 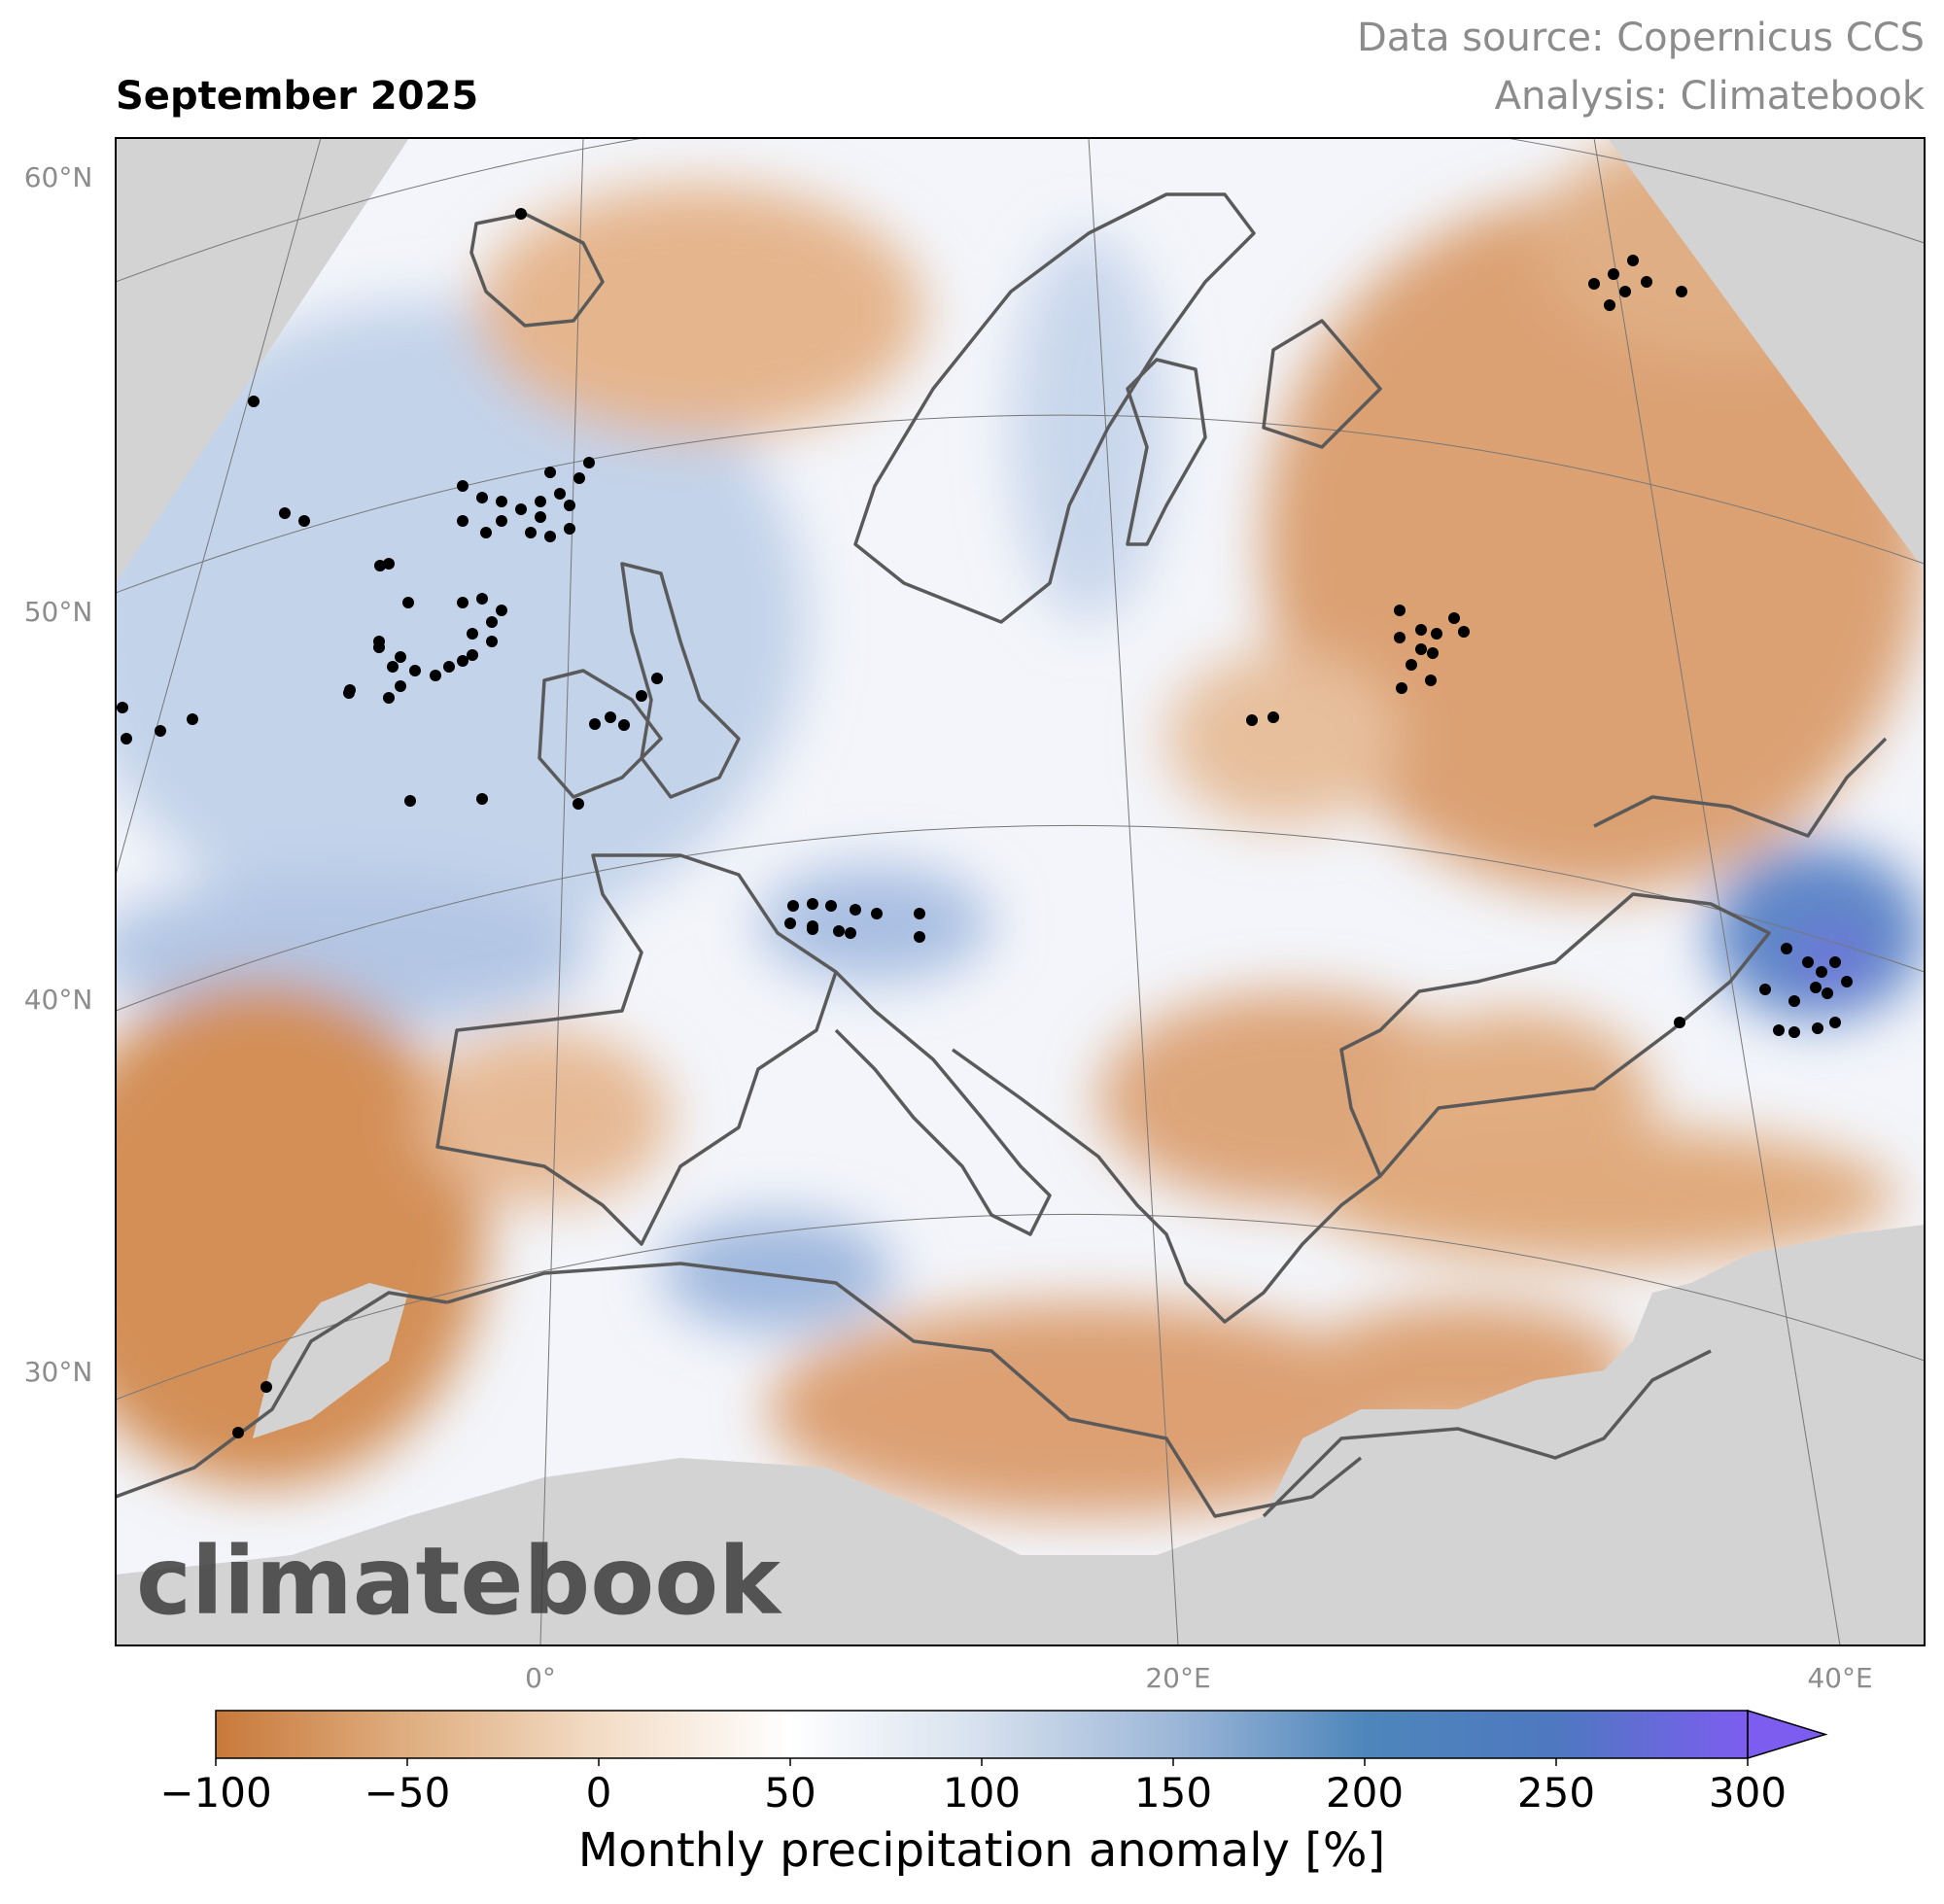 I want to click on colorbar-scale, so click(x=982, y=1734).